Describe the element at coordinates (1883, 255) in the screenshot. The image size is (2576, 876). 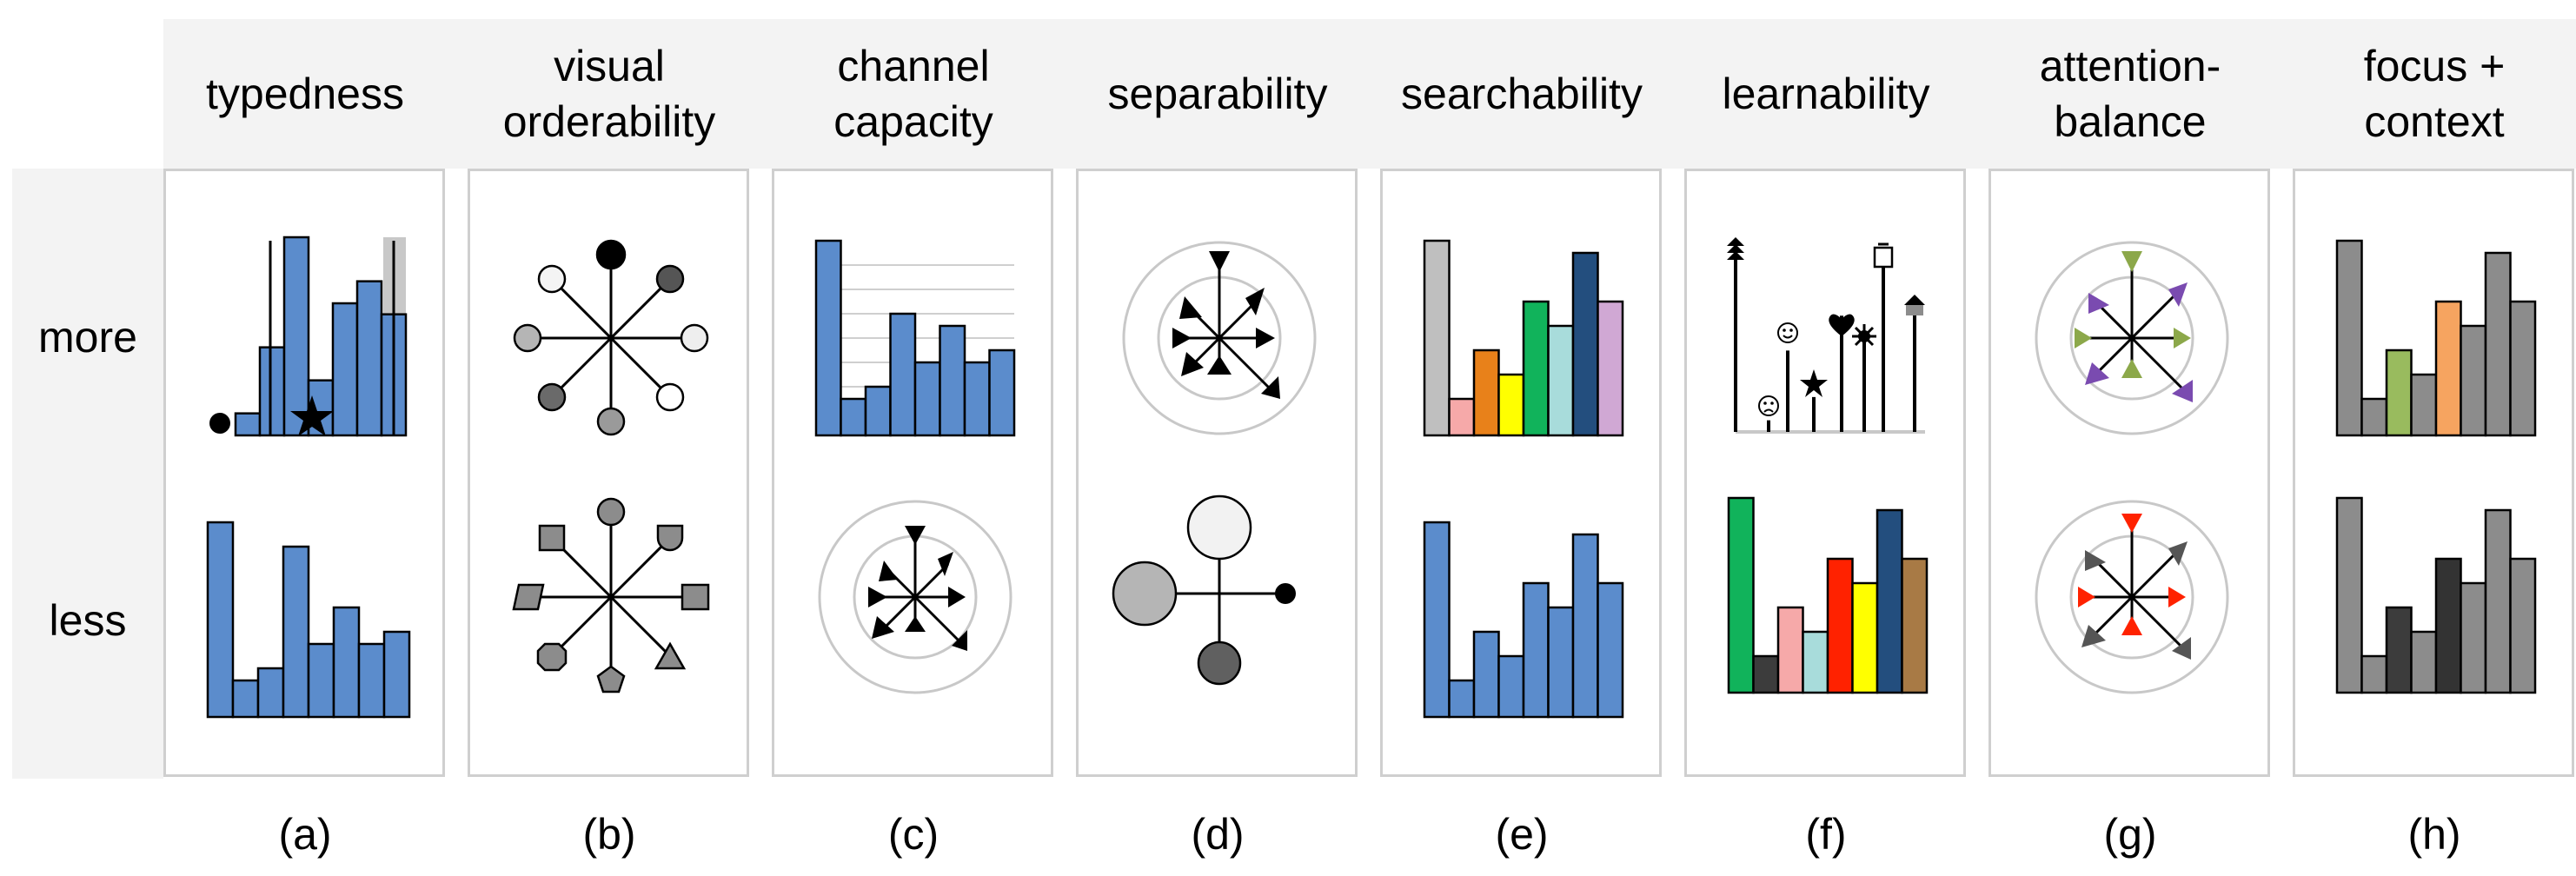
I see `bottle-icon` at that location.